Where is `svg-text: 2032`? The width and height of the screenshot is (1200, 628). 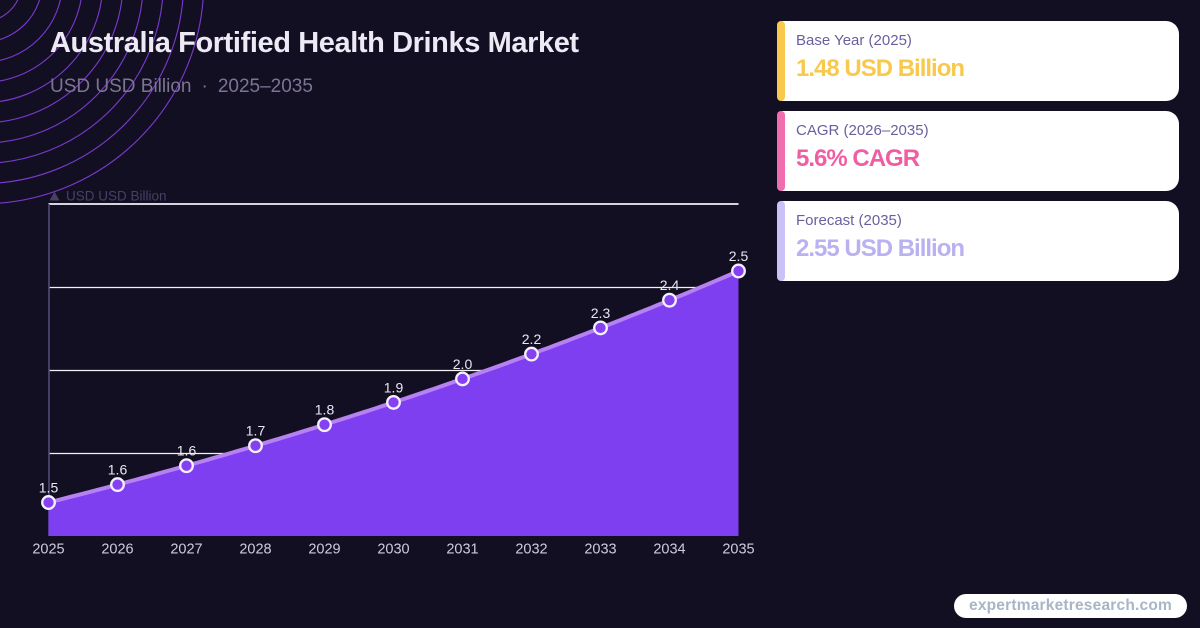
svg-text: 2032 is located at coordinates (531, 550).